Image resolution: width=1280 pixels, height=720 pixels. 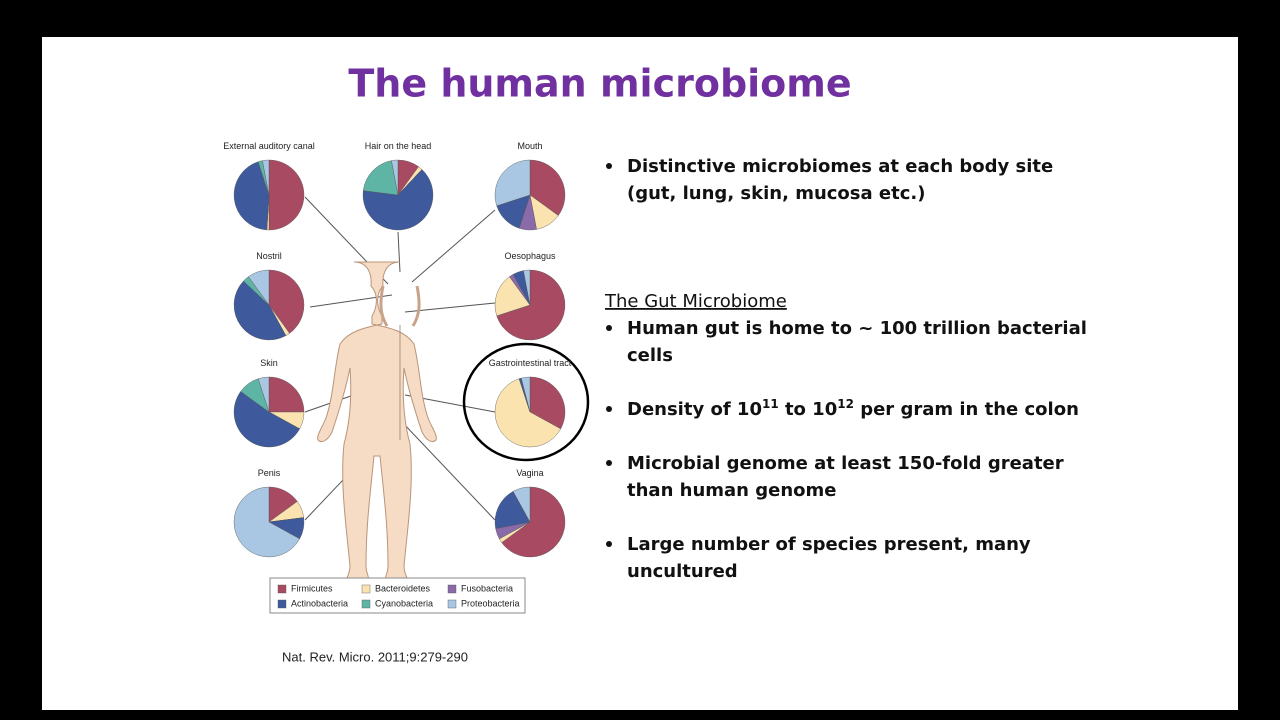 What do you see at coordinates (529, 473) in the screenshot?
I see `pie-label: Vagina` at bounding box center [529, 473].